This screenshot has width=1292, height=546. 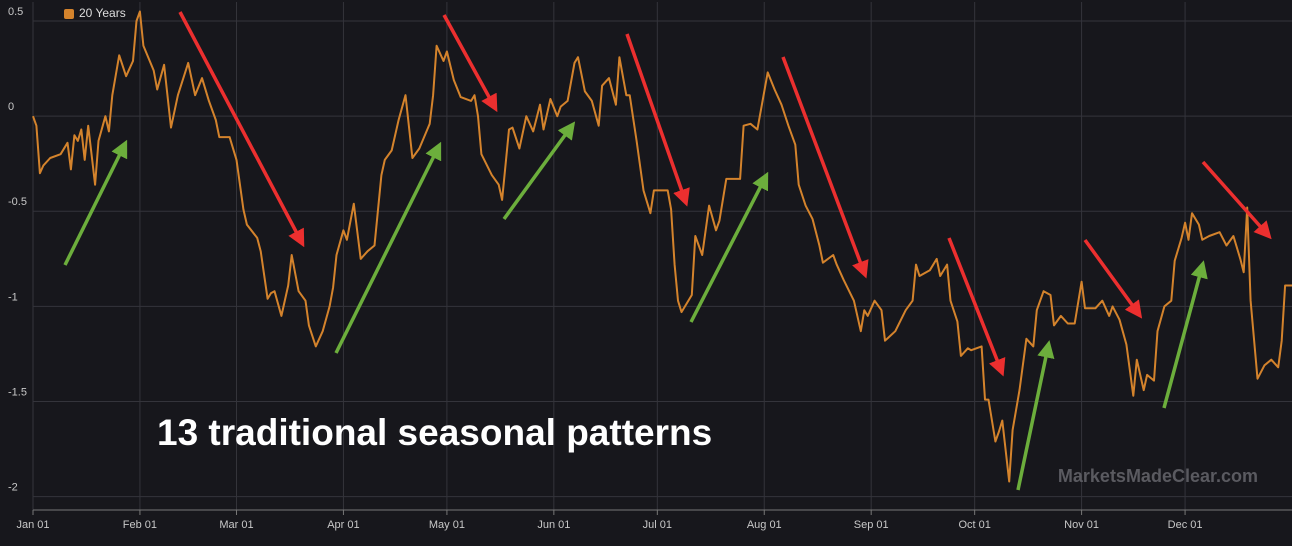 I want to click on x-tick-label: Dec 01, so click(x=1185, y=525).